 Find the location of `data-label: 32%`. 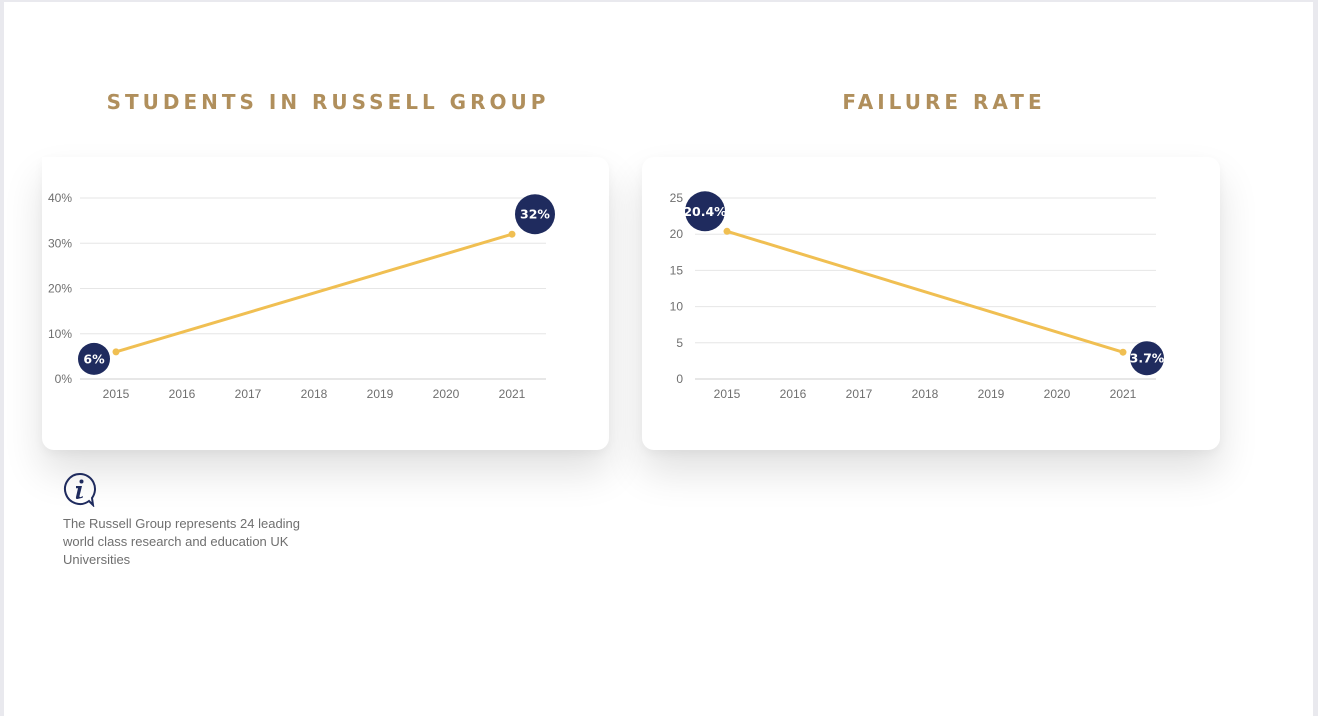

data-label: 32% is located at coordinates (535, 214).